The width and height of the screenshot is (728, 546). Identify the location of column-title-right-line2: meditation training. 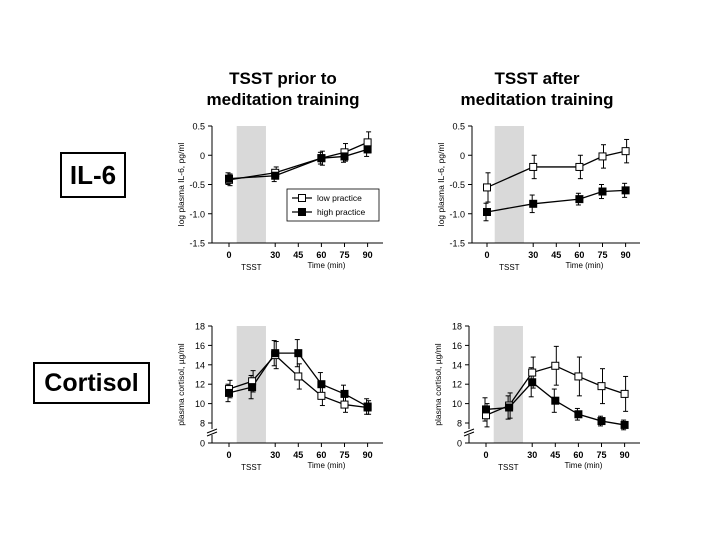
(537, 99).